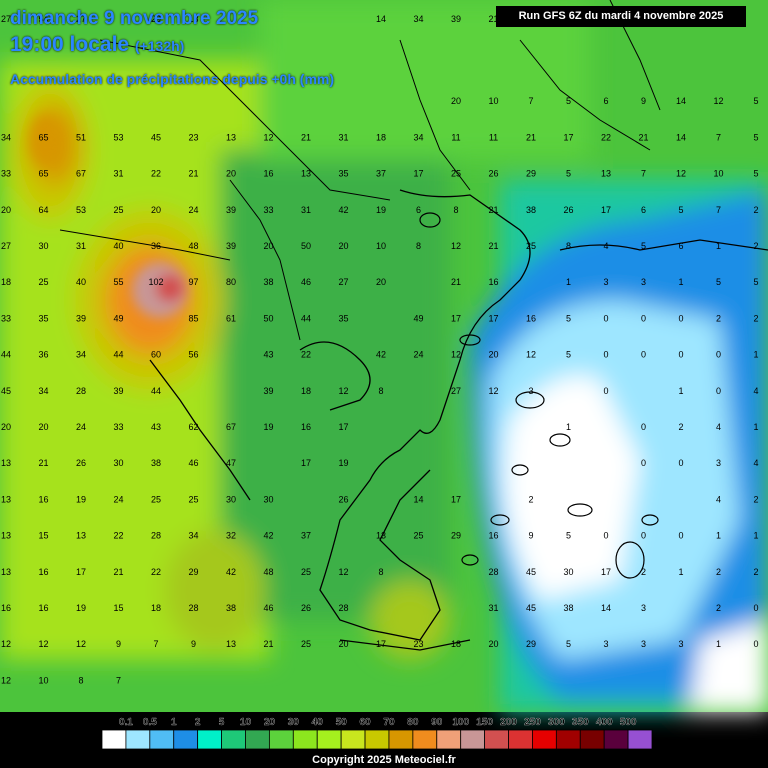 The height and width of the screenshot is (768, 768). I want to click on grid-value: 18, so click(156, 608).